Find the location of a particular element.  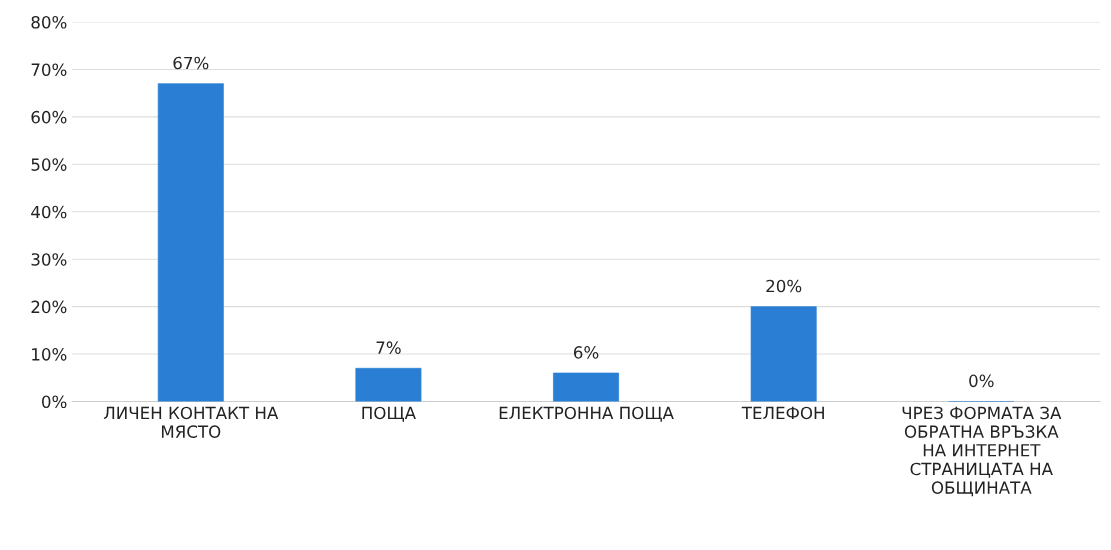

data-label: 6% is located at coordinates (586, 352).